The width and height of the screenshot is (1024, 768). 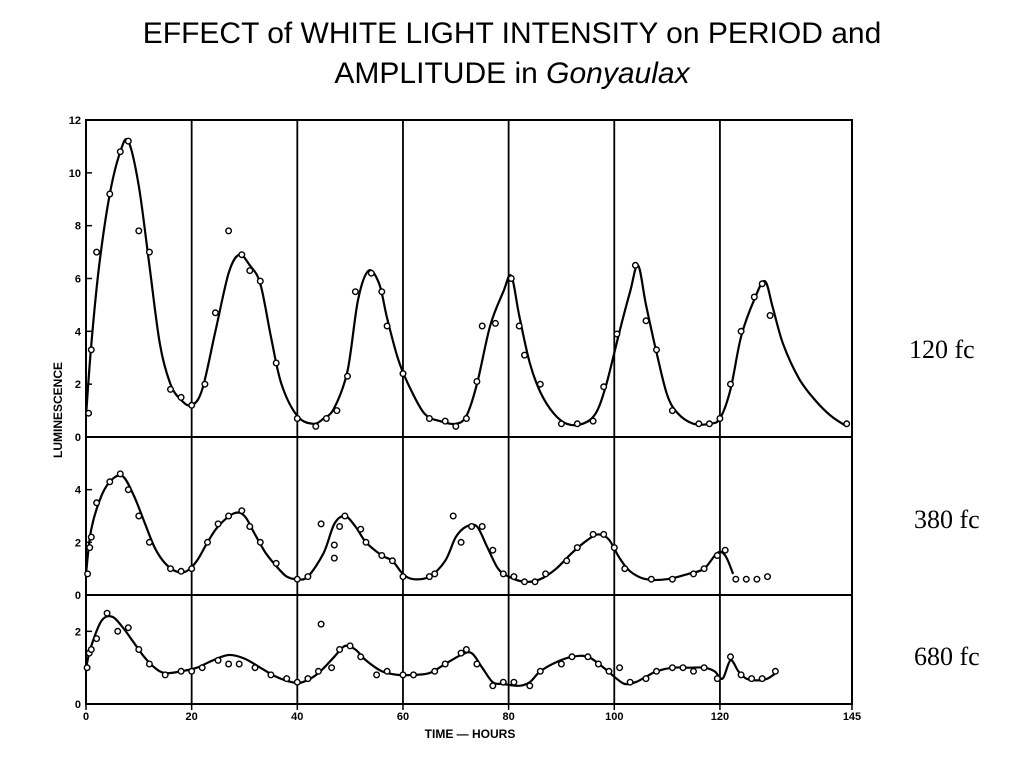 What do you see at coordinates (720, 717) in the screenshot?
I see `x-tick-label-120: 120` at bounding box center [720, 717].